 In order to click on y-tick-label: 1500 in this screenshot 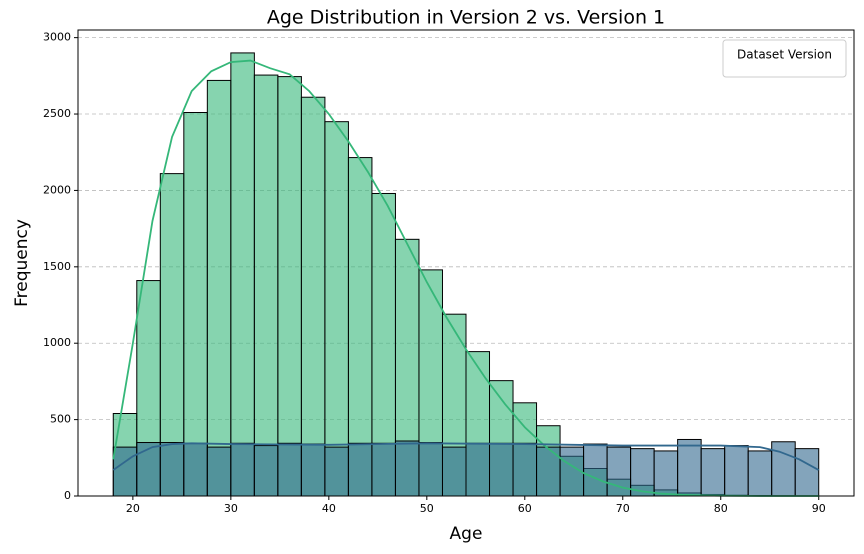, I will do `click(57, 266)`.